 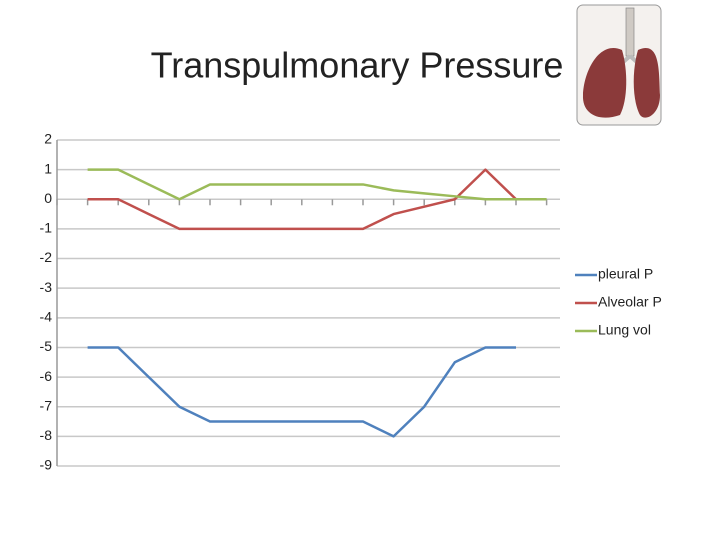 I want to click on y-tick-label: -1, so click(x=46, y=228).